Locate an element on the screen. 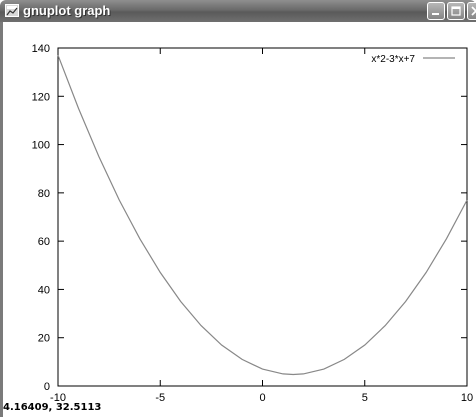 The width and height of the screenshot is (476, 417). maximize-icon is located at coordinates (456, 11).